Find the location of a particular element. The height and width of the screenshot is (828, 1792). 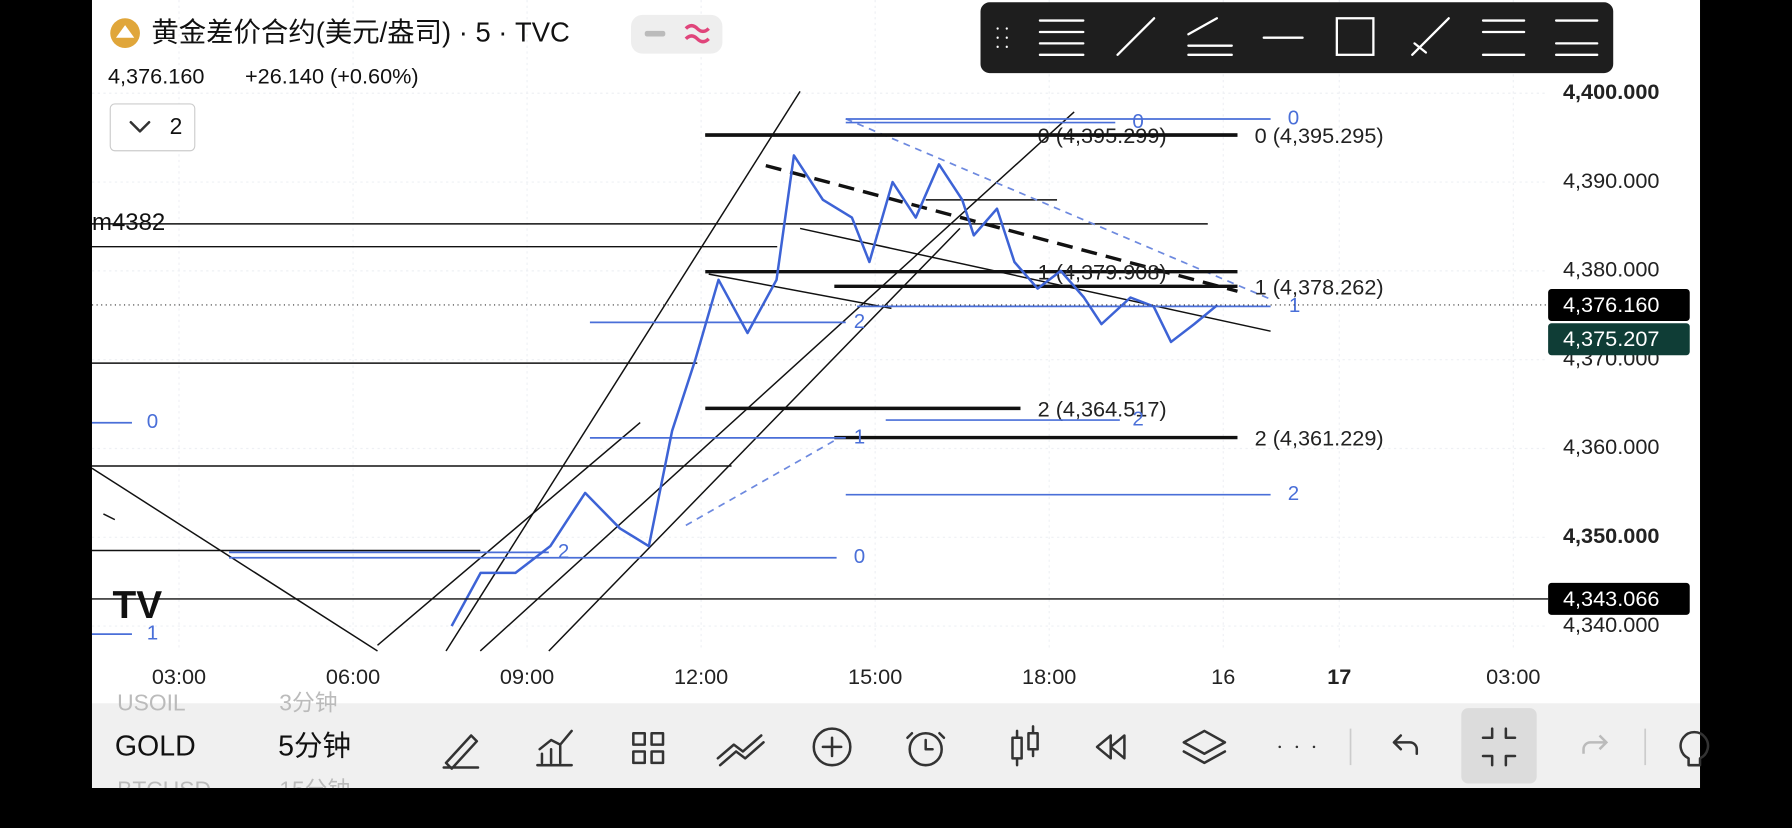

btn-add-plus is located at coordinates (832, 747).